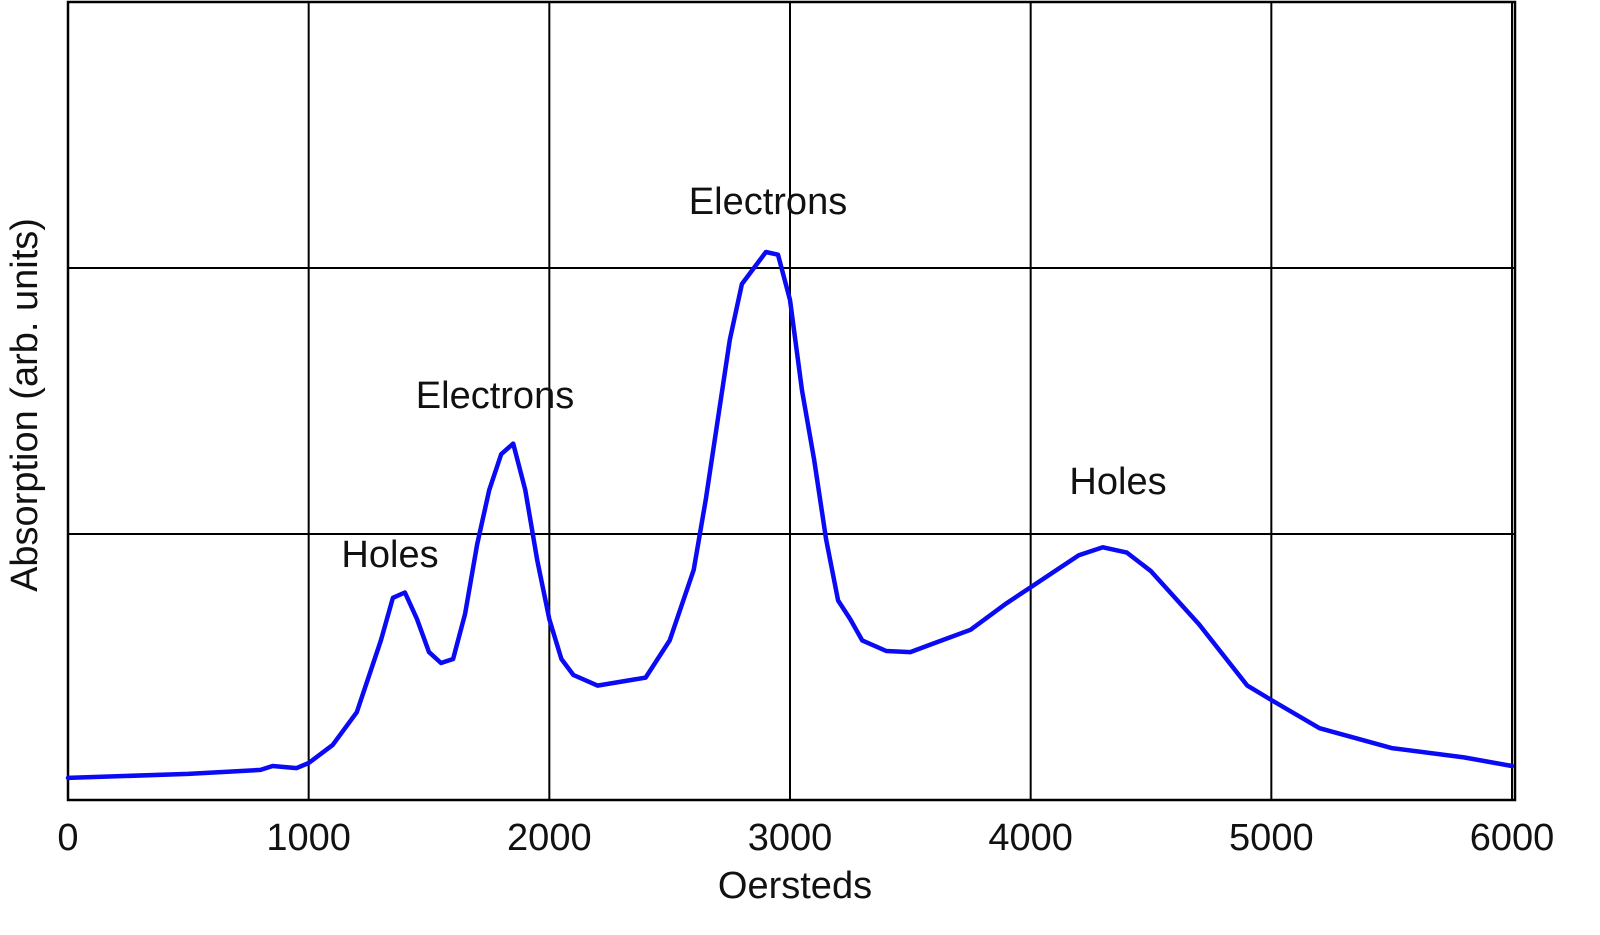  I want to click on x-tick-label: 5000, so click(1271, 838).